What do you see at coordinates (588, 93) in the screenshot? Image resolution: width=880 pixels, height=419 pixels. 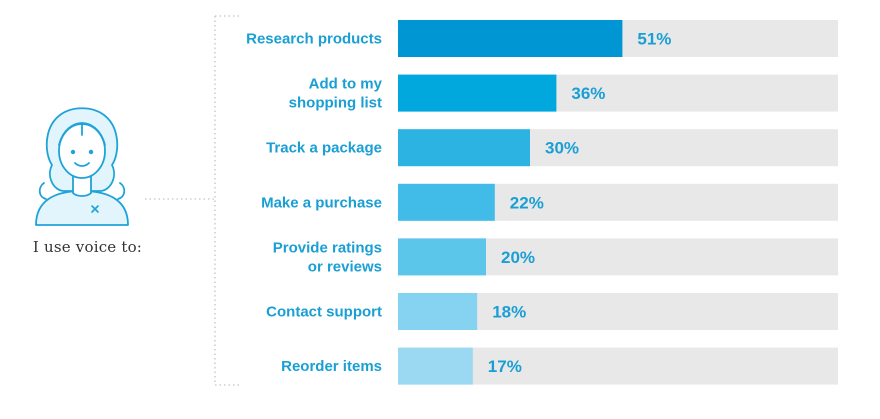 I see `bar-value-label: 36%` at bounding box center [588, 93].